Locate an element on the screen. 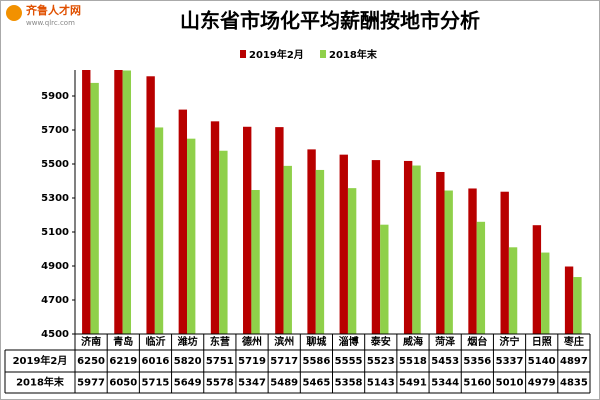 Image resolution: width=600 pixels, height=400 pixels. table-cell: 4835 is located at coordinates (574, 383).